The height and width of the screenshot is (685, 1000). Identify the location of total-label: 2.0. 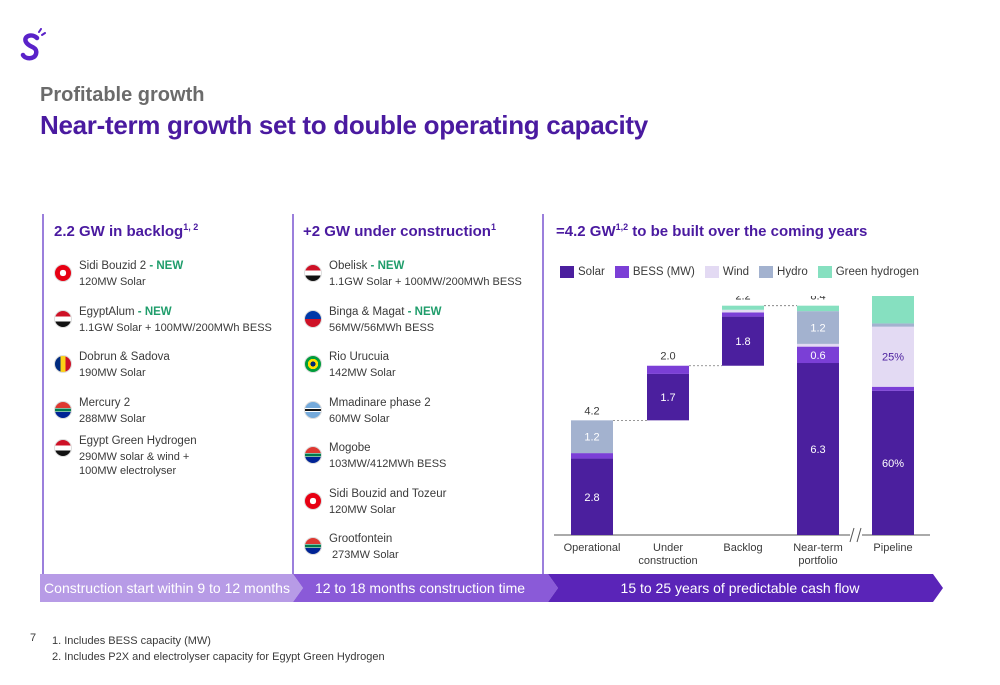
(667, 357).